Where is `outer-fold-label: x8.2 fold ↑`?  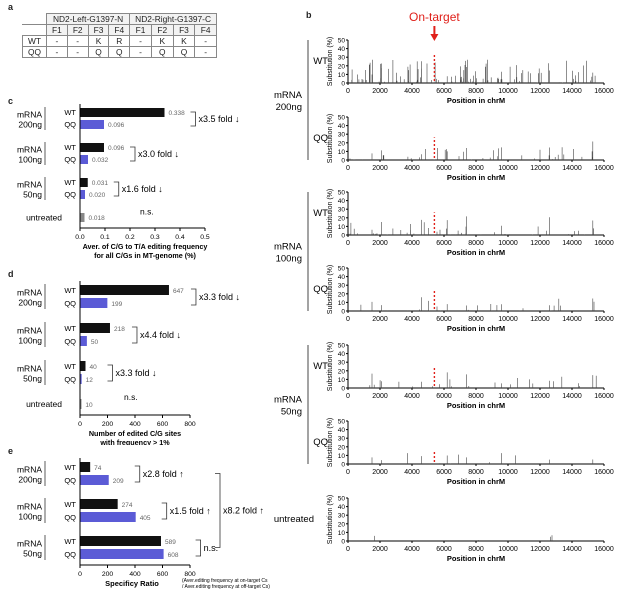 outer-fold-label: x8.2 fold ↑ is located at coordinates (243, 511).